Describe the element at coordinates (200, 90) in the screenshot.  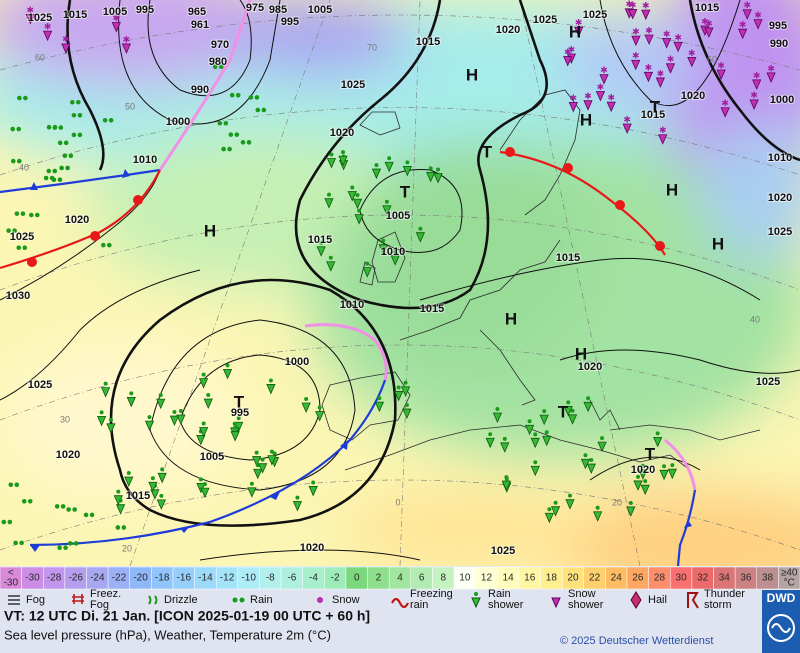
I see `isobar-label: 990` at that location.